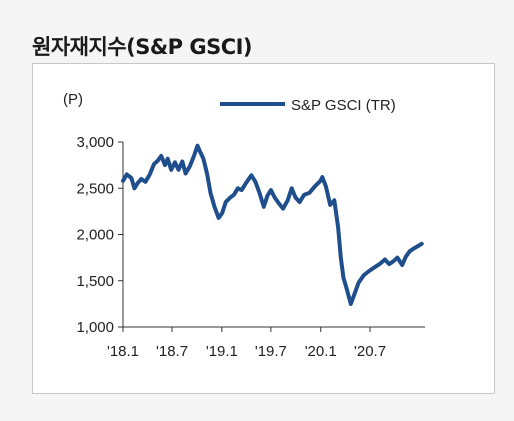 This screenshot has width=514, height=421. What do you see at coordinates (73, 99) in the screenshot?
I see `y-unit-label: (P)` at bounding box center [73, 99].